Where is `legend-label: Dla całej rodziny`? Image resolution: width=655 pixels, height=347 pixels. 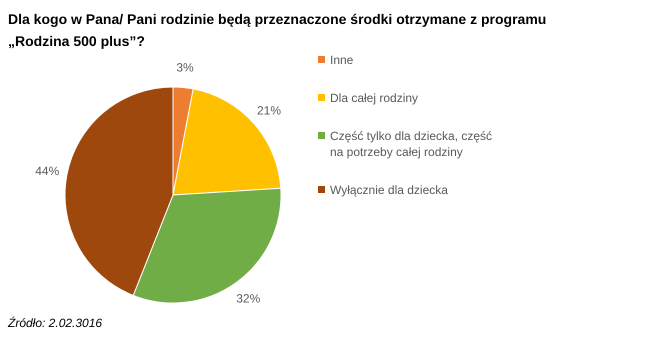 legend-label: Dla całej rodziny is located at coordinates (374, 98).